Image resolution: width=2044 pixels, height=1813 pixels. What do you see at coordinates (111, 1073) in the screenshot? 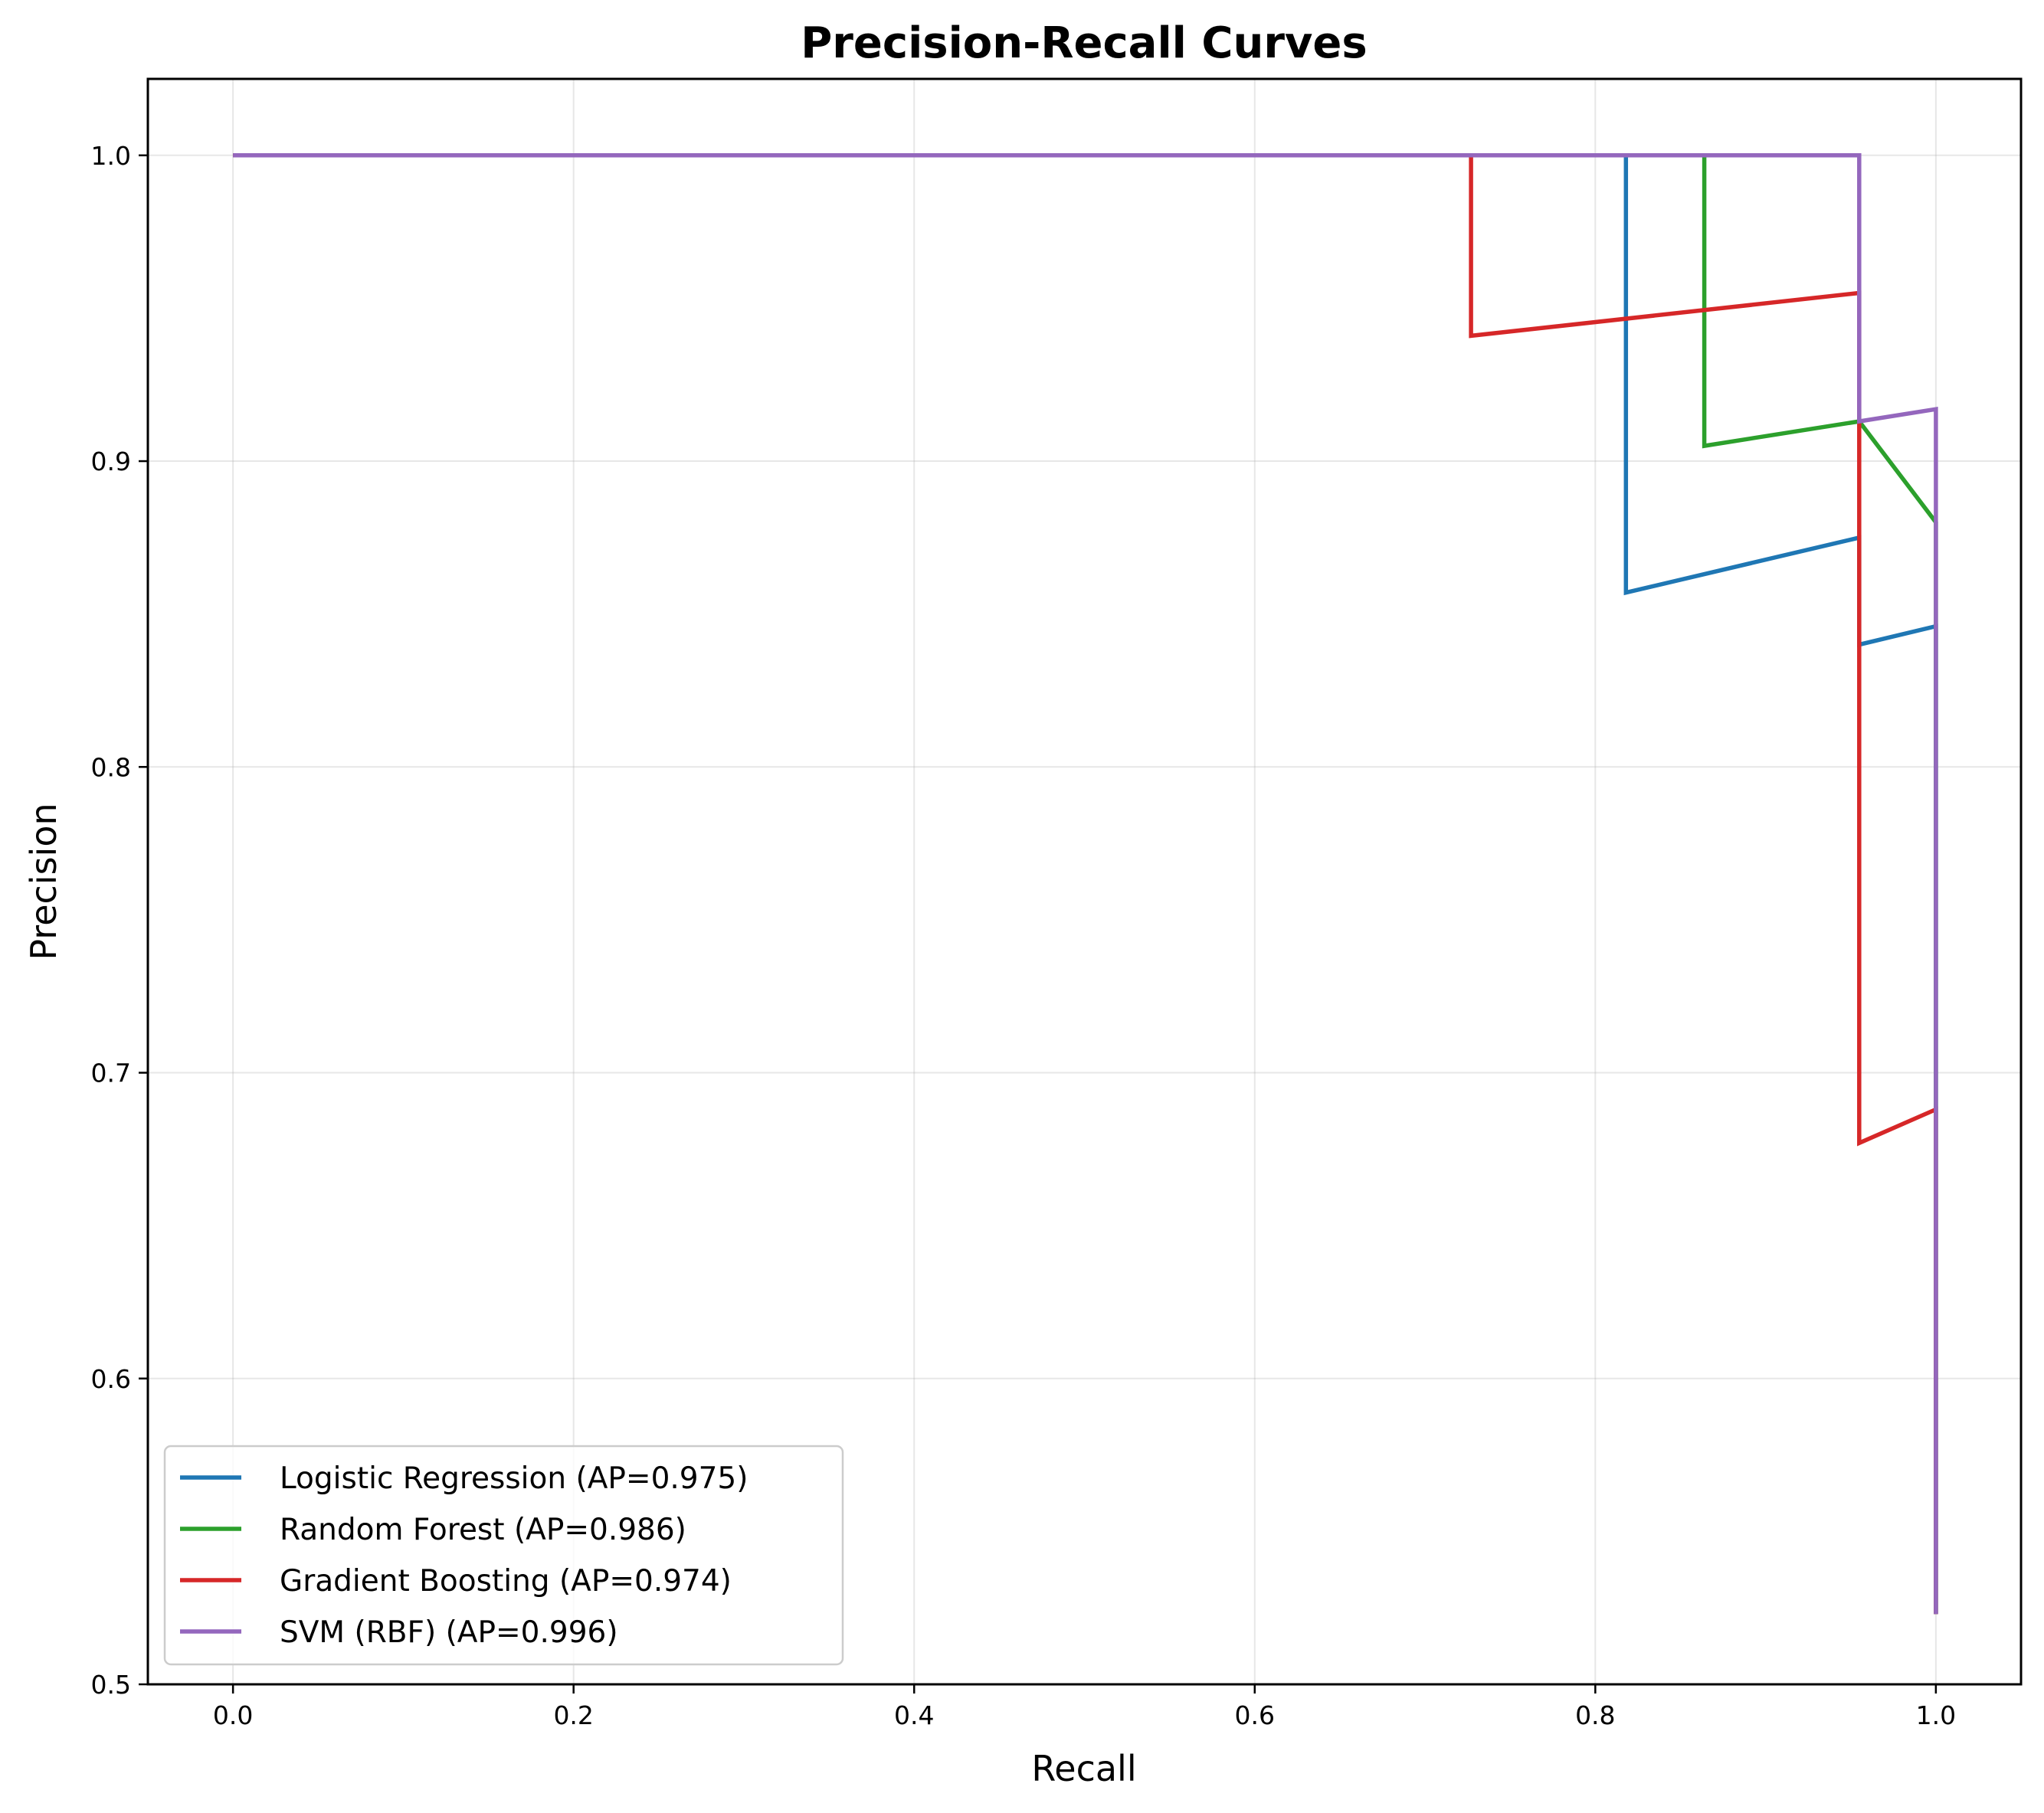
I see `y-tick-label: 0.7` at bounding box center [111, 1073].